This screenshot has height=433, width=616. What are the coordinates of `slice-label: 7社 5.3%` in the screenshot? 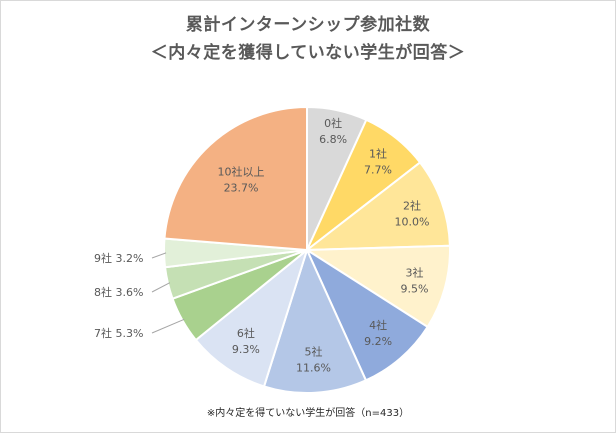 It's located at (118, 333).